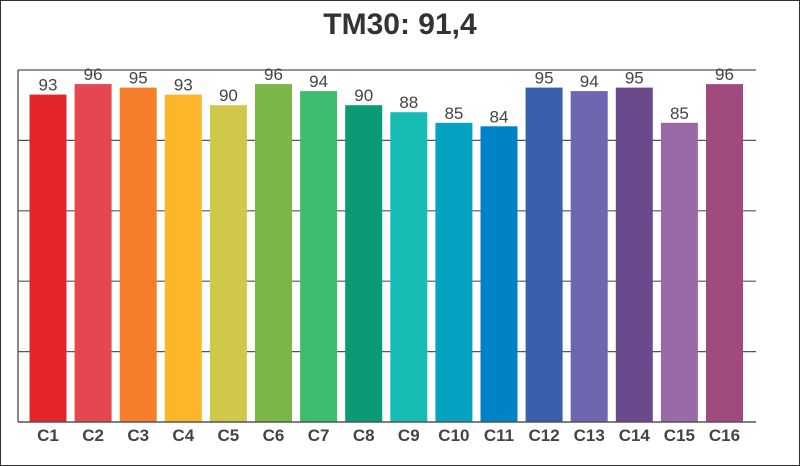 This screenshot has height=466, width=800. I want to click on value-labels: 93 96 95 93 90 96 94 90 88 85 84 95 94 95 85 96, so click(386, 95).